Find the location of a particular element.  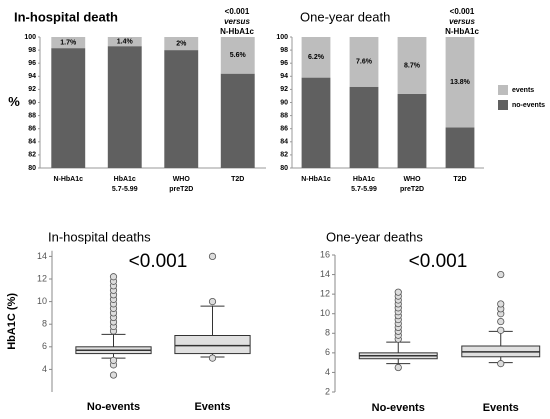

y-tick-label: 16 is located at coordinates (325, 254).